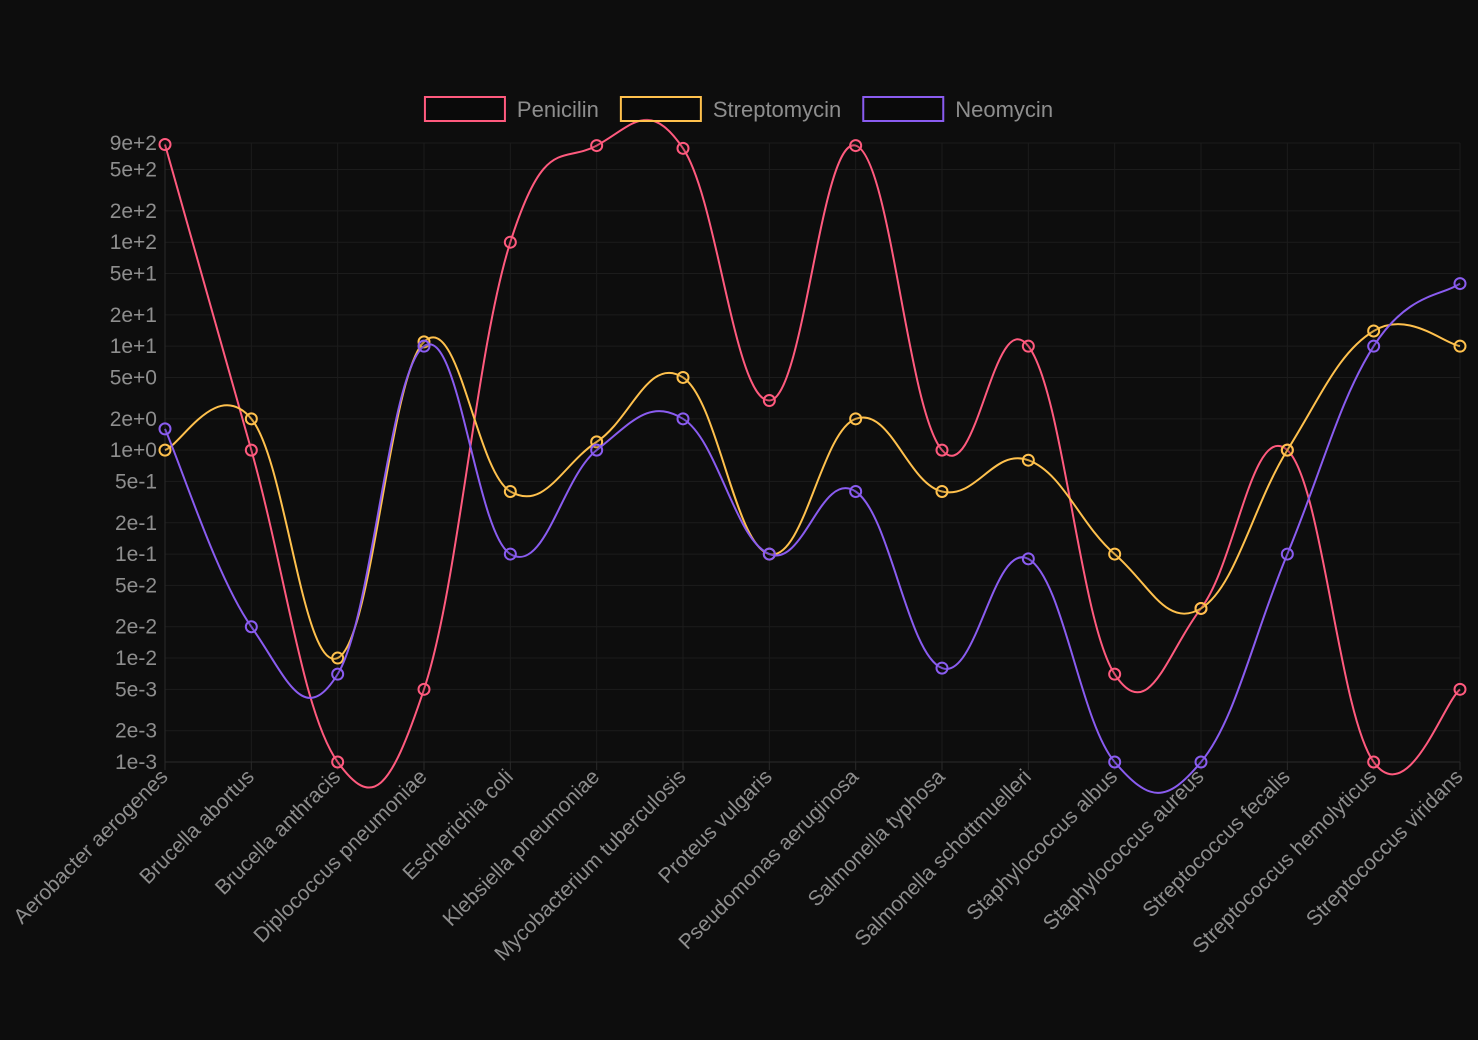  I want to click on legend: Penicilin Streptomycin Neomycin, so click(738, 109).